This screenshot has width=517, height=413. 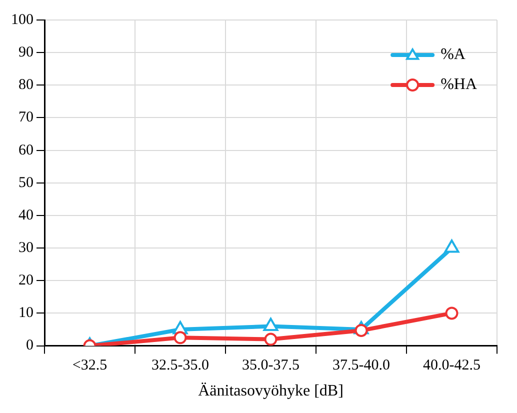 What do you see at coordinates (451, 366) in the screenshot?
I see `x-tick-label: 40.0-42.5` at bounding box center [451, 366].